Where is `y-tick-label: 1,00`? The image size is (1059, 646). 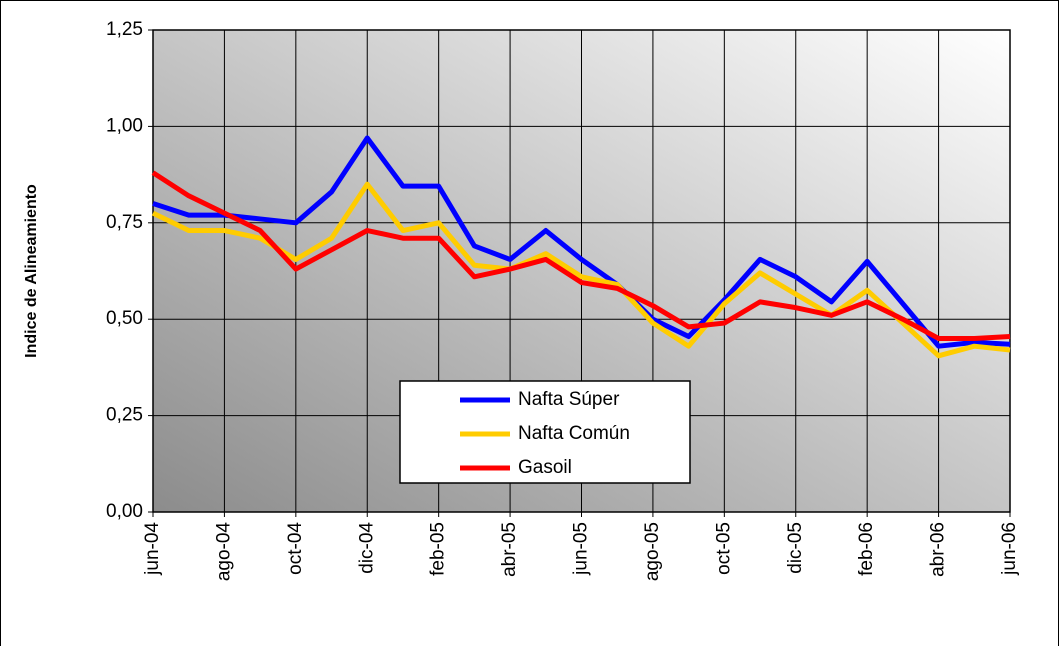
y-tick-label: 1,00 is located at coordinates (124, 125).